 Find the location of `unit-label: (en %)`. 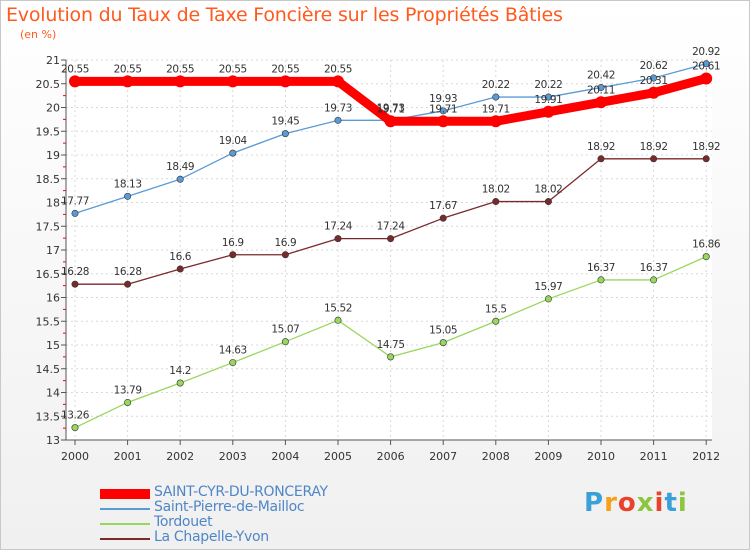

unit-label: (en %) is located at coordinates (38, 34).